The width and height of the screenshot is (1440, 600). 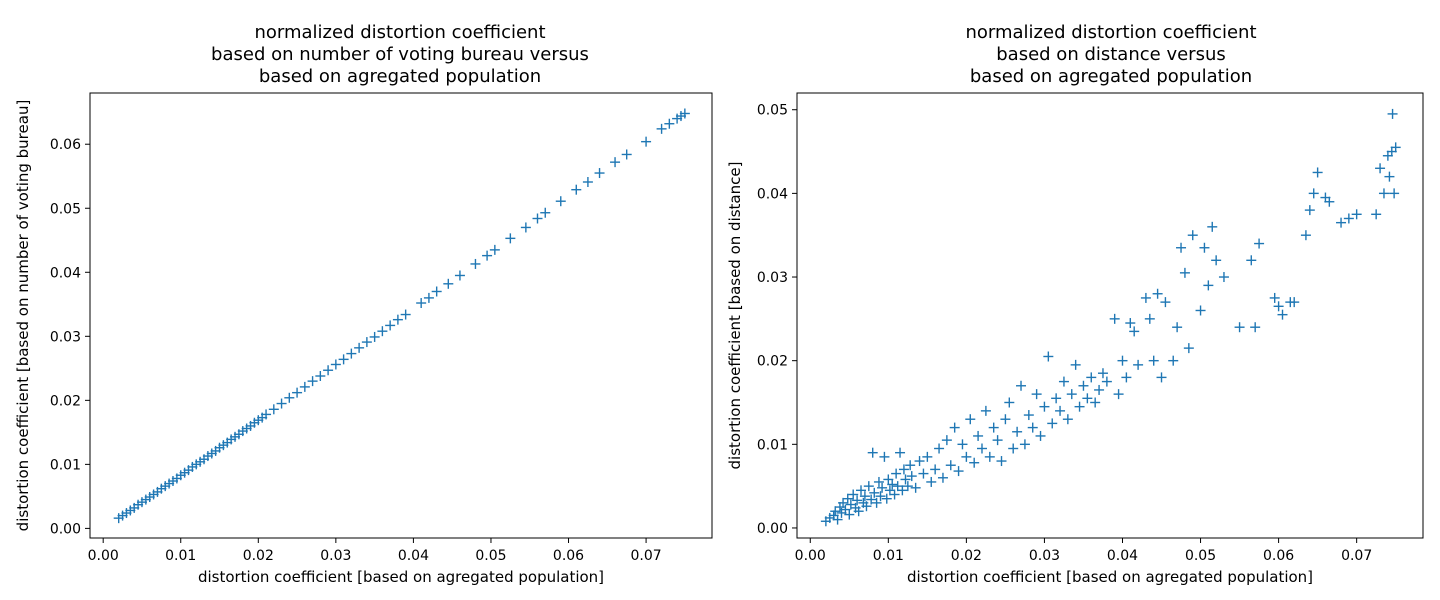 I want to click on x-tick-label: 0.03, so click(x=1044, y=556).